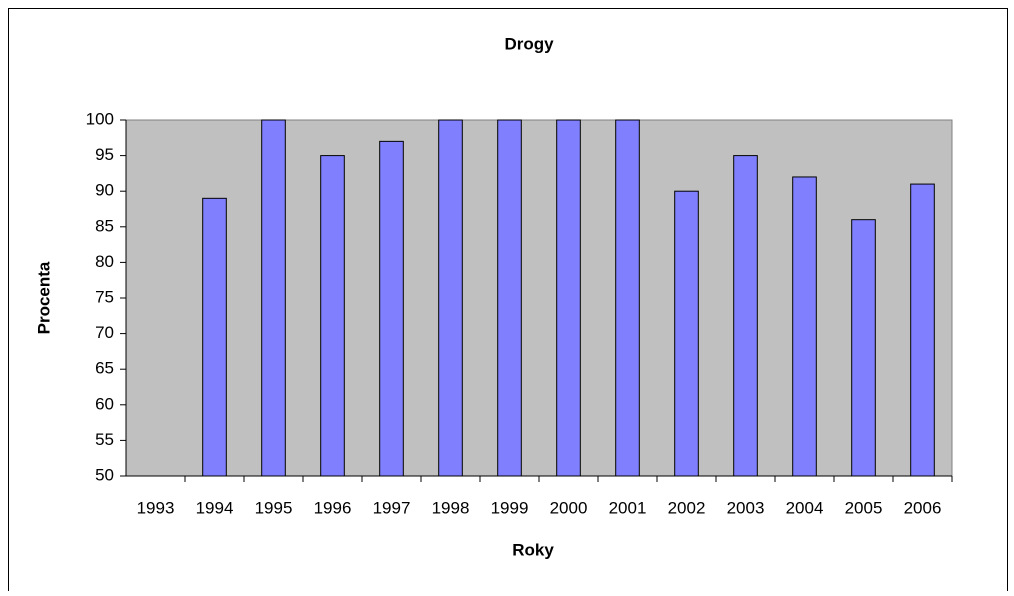  I want to click on x-tick-label: 1996, so click(333, 507).